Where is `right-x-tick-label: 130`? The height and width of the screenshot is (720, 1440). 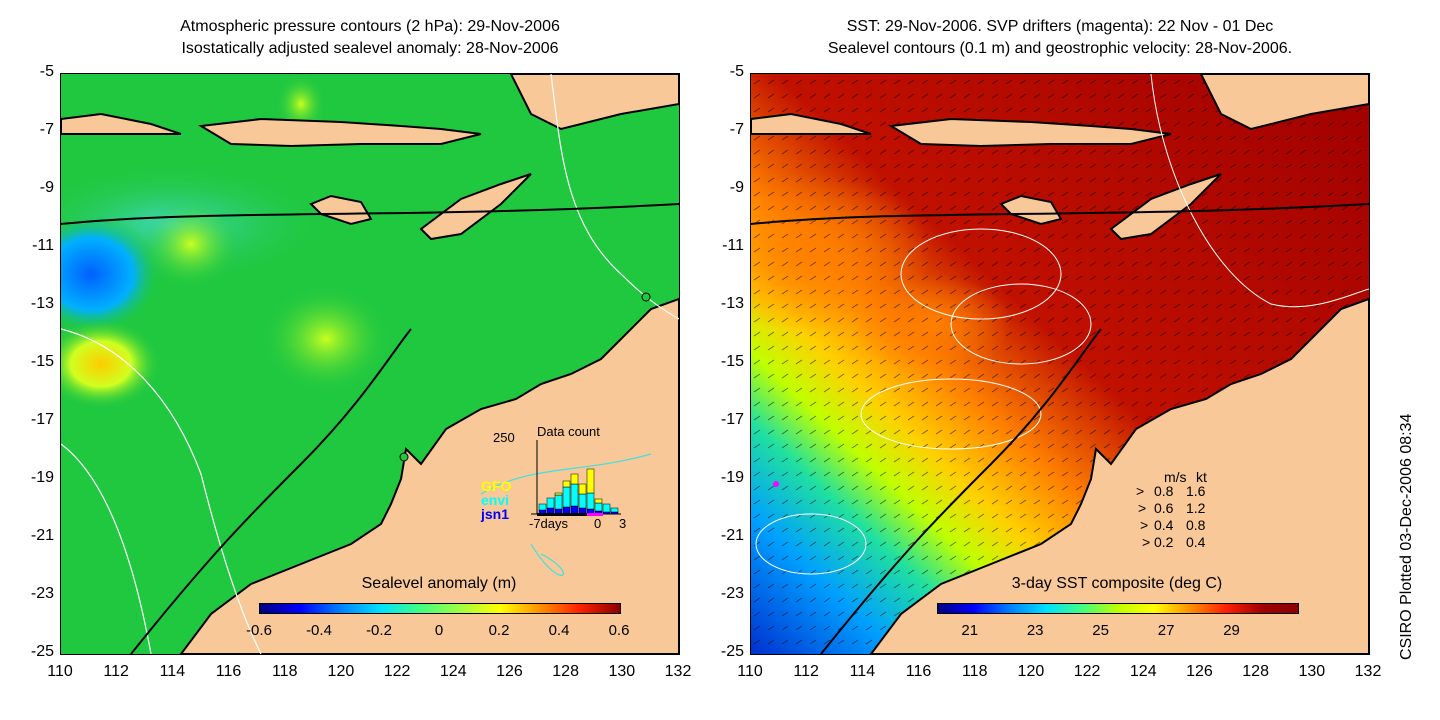 right-x-tick-label: 130 is located at coordinates (1312, 671).